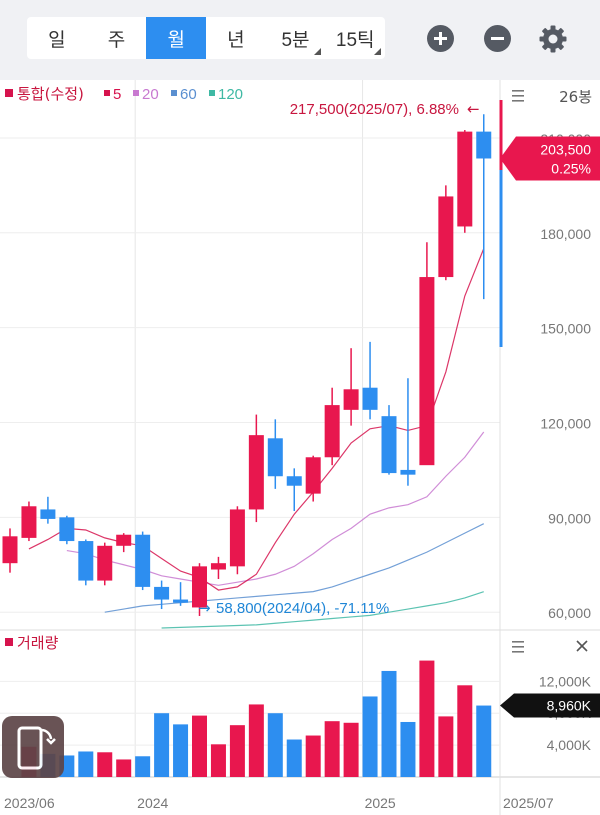  What do you see at coordinates (355, 38) in the screenshot?
I see `period-button: 15틱` at bounding box center [355, 38].